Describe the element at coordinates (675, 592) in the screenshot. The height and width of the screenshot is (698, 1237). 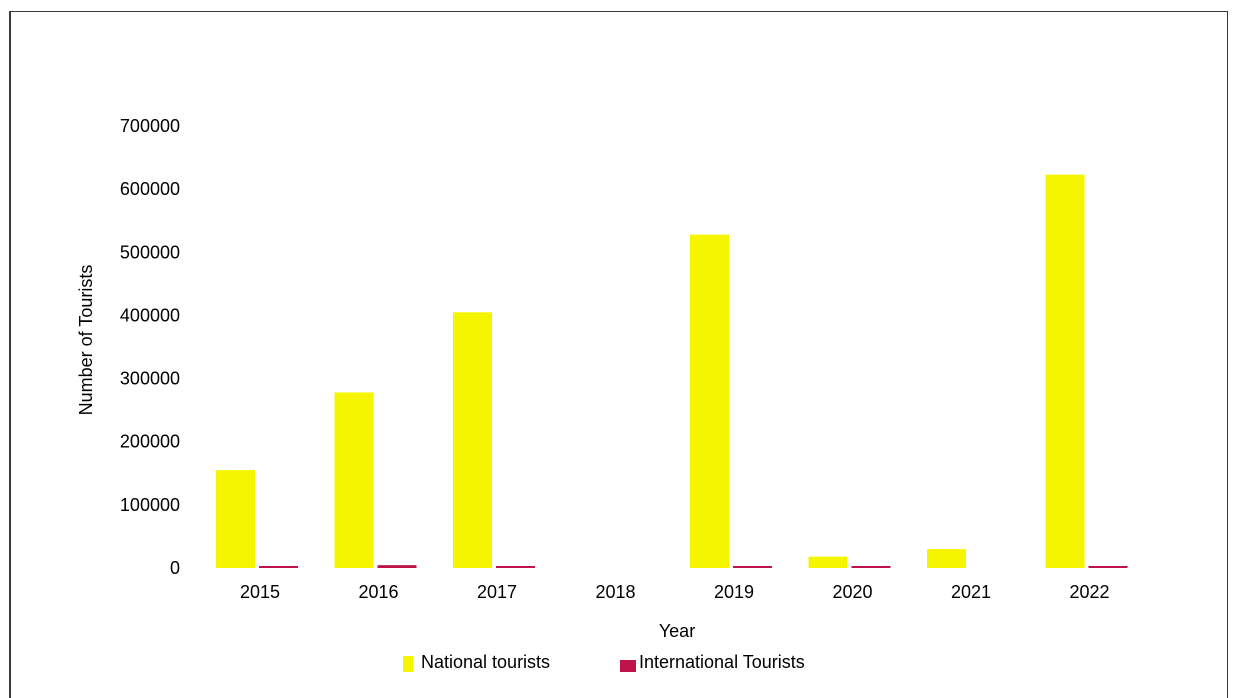
I see `x-axis-ticks: 2015 2016 2017 2018 2019 2020 2021 2022` at that location.